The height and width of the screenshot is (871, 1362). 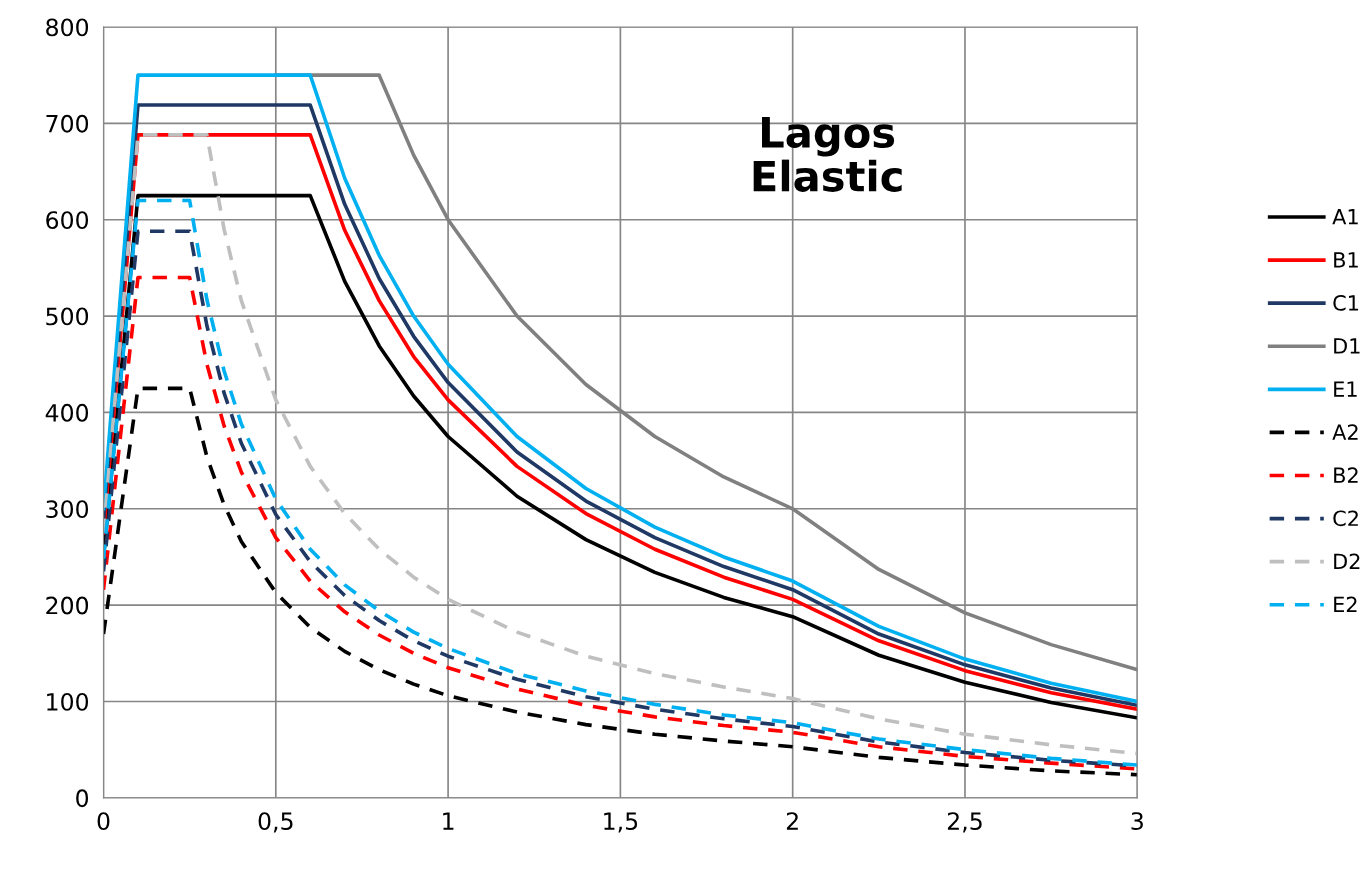 What do you see at coordinates (67, 123) in the screenshot?
I see `y-tick-label: 700` at bounding box center [67, 123].